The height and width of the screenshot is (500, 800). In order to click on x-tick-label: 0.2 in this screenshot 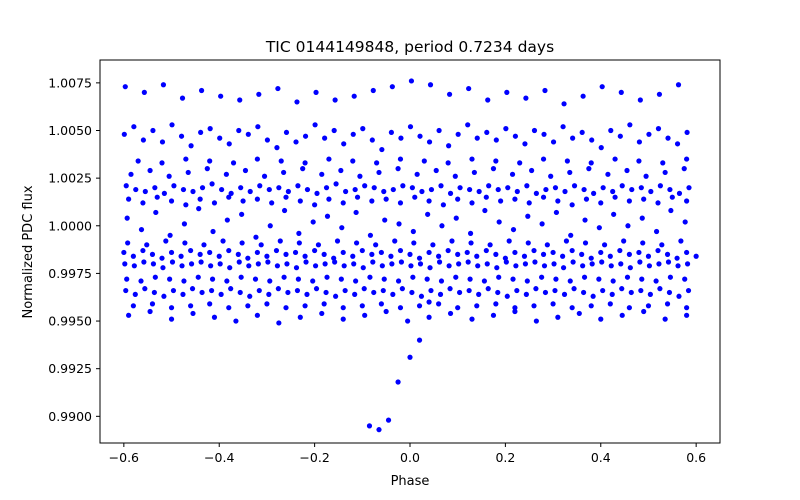, I will do `click(505, 457)`.